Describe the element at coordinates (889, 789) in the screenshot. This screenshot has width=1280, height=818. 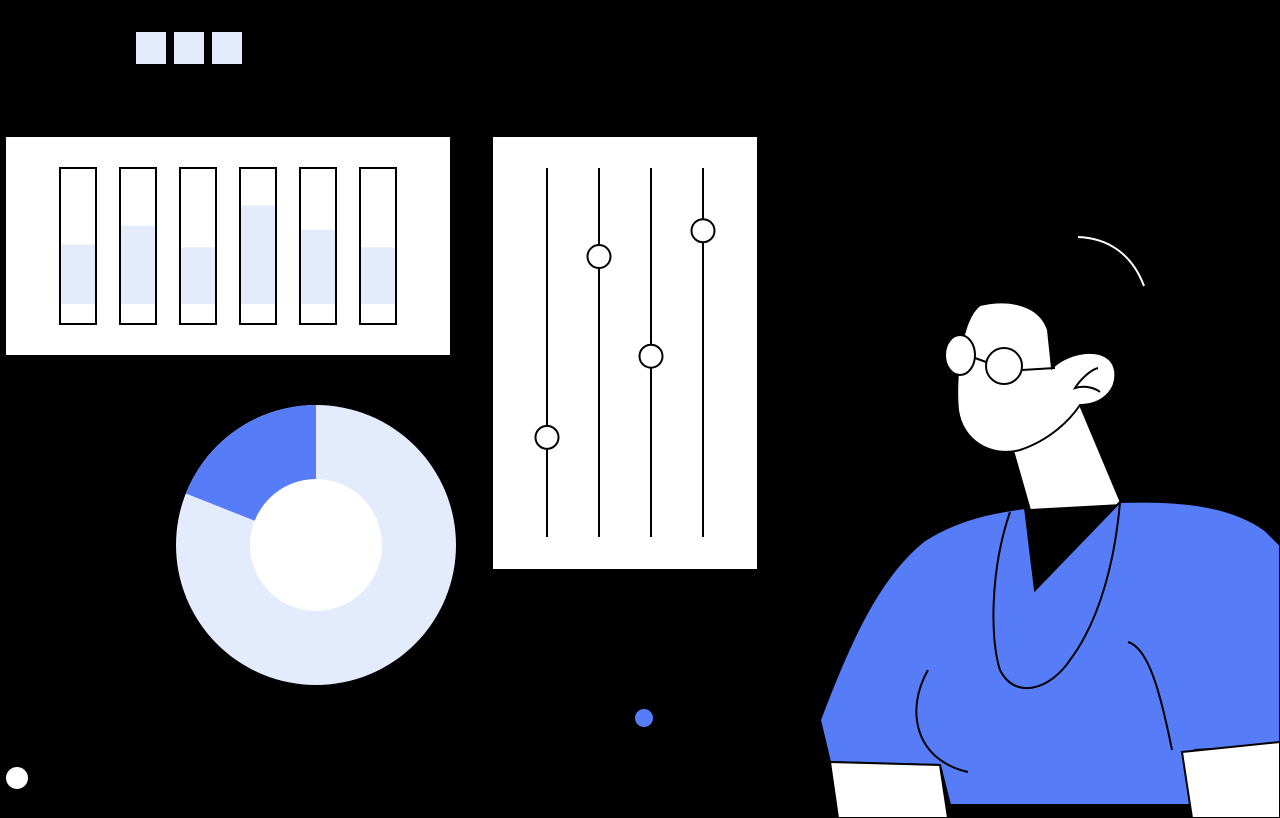
I see `person-sleeve-left` at that location.